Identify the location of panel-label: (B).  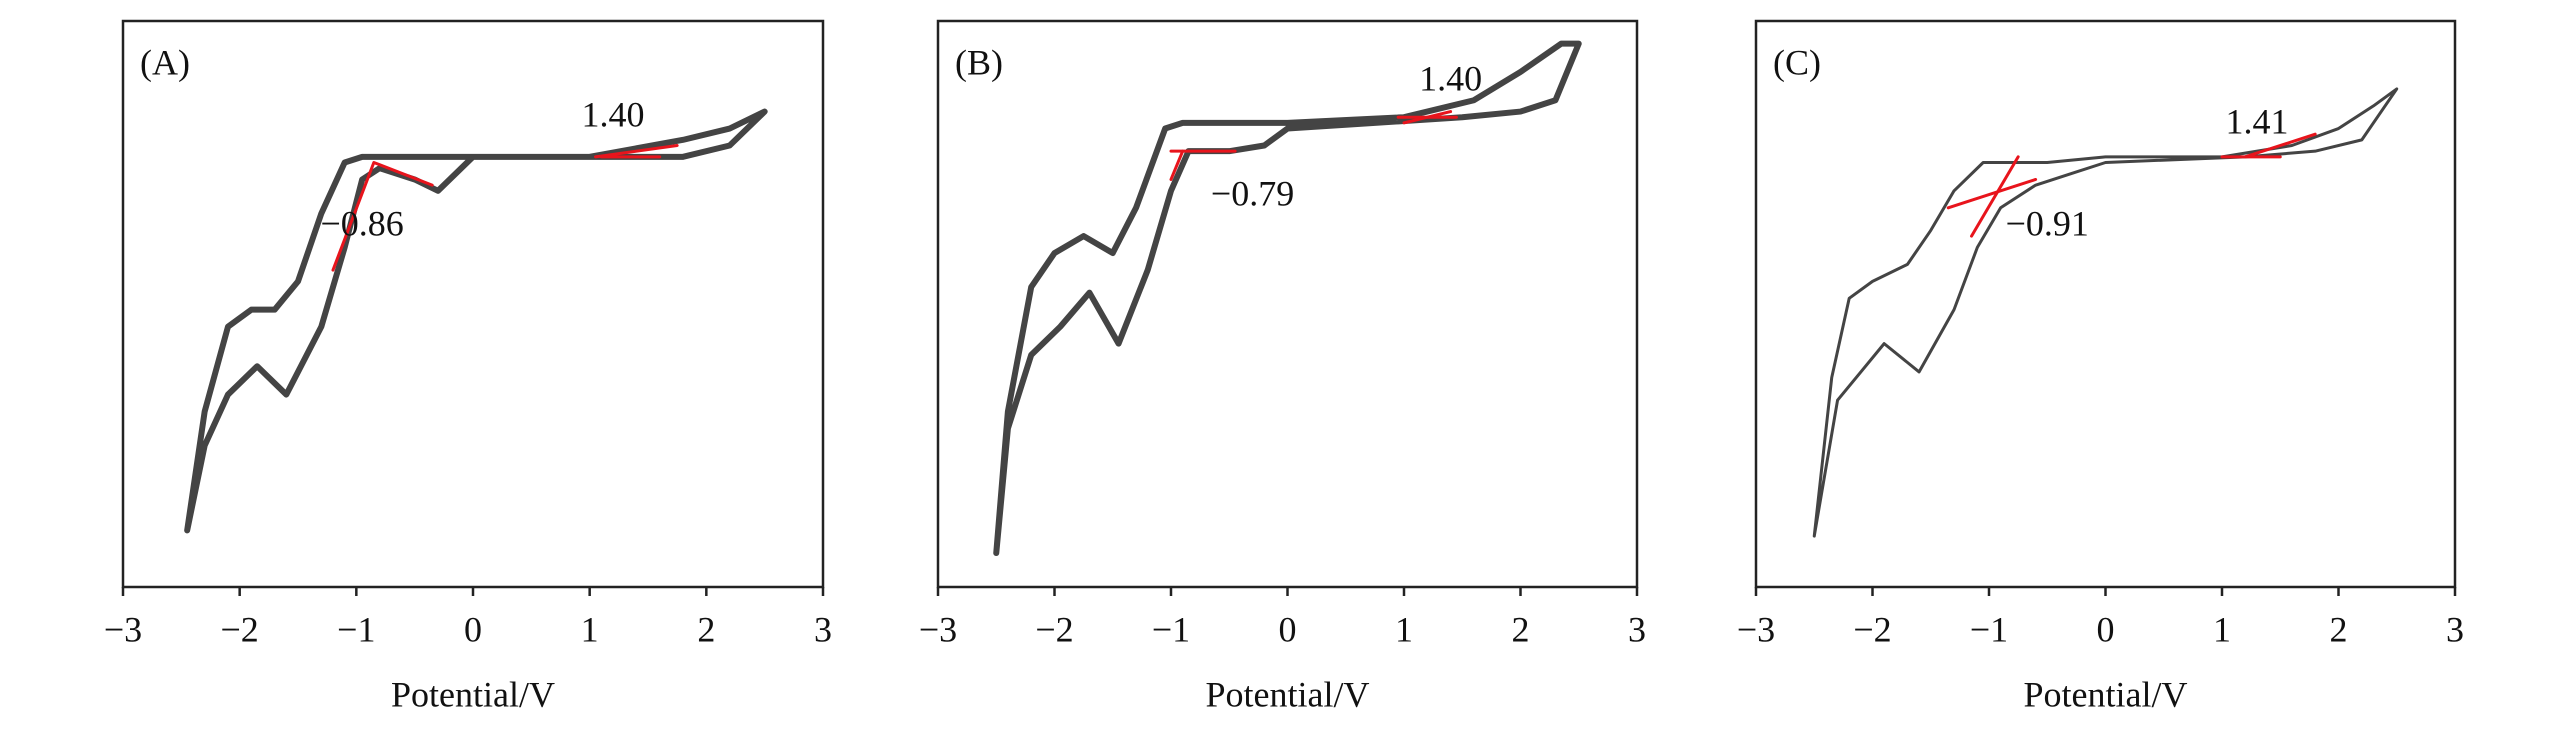
(979, 62).